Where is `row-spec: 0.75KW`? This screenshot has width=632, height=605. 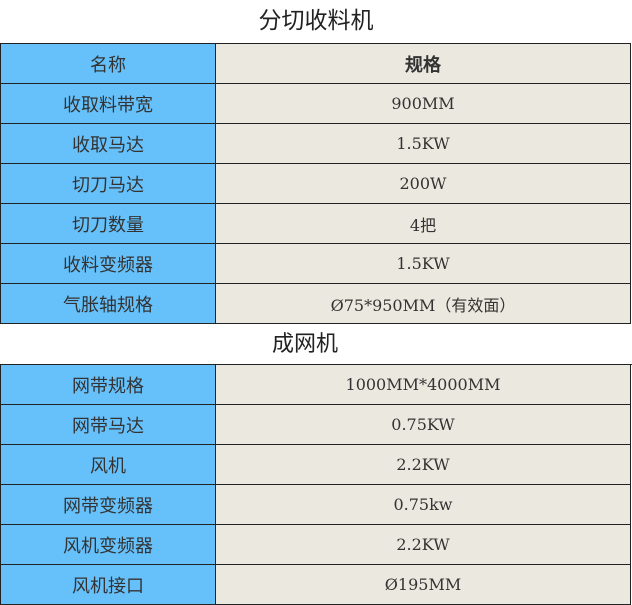 row-spec: 0.75KW is located at coordinates (423, 424).